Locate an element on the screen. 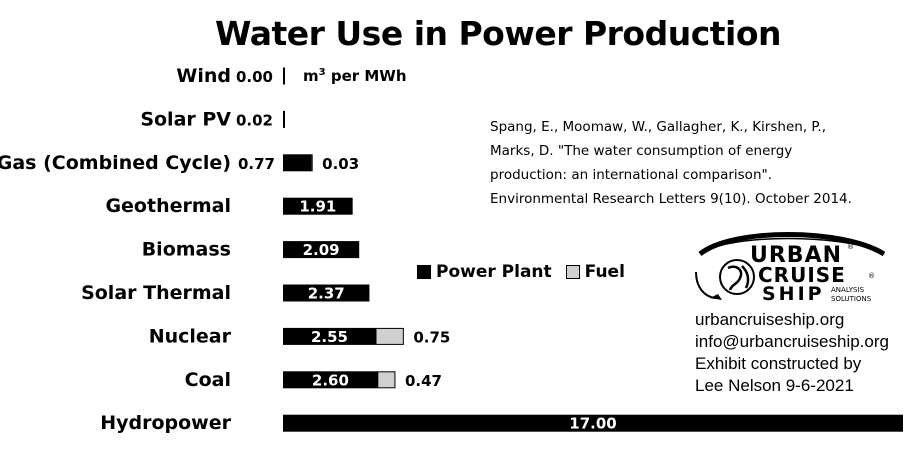 Image resolution: width=924 pixels, height=455 pixels. data-label-power-plant-hydropower: 17.00 is located at coordinates (592, 424).